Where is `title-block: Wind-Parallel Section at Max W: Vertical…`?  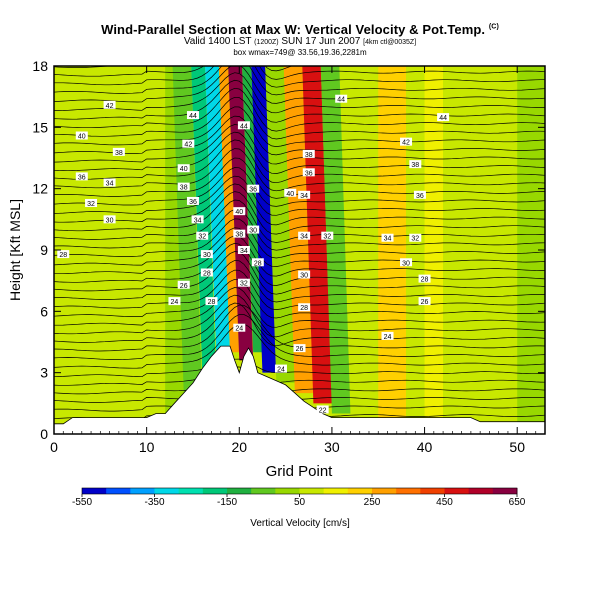
title-block: Wind-Parallel Section at Max W: Vertical… is located at coordinates (300, 39).